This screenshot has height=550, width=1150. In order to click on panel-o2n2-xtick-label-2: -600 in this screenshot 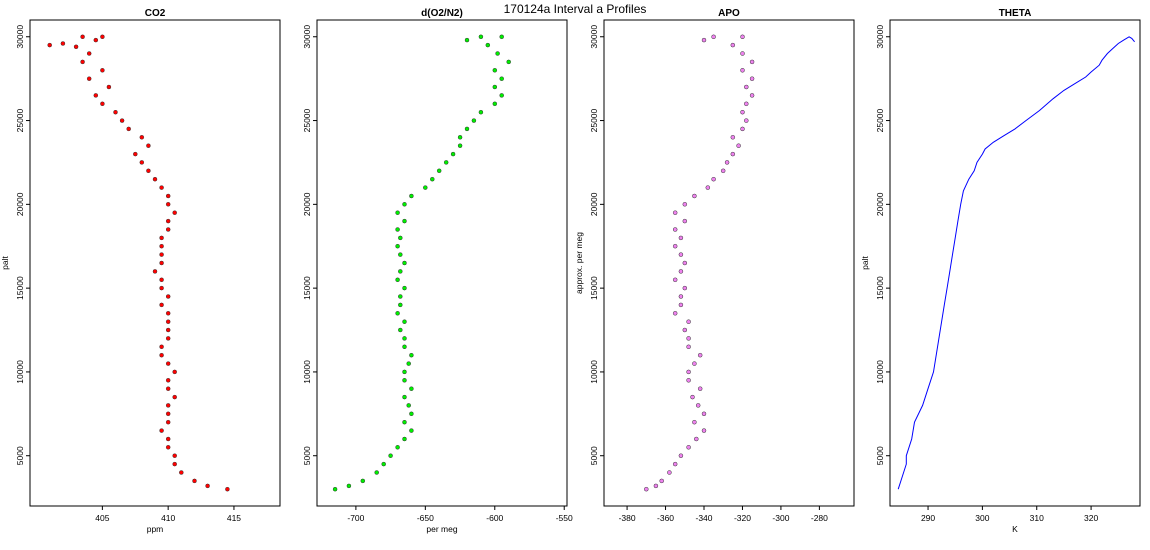, I will do `click(494, 518)`.